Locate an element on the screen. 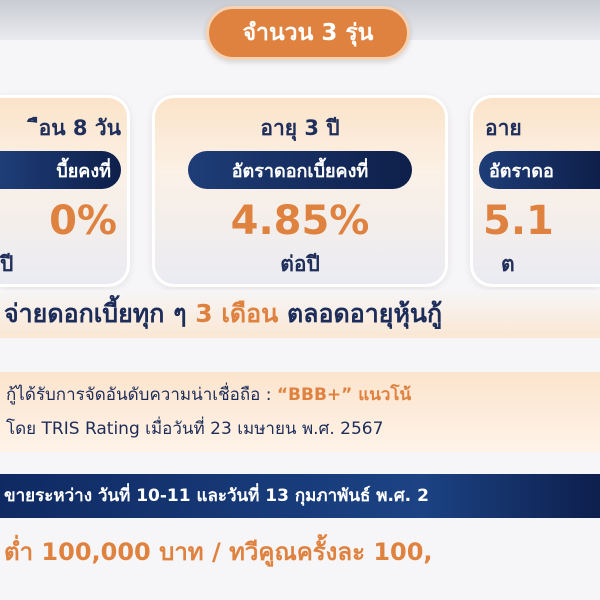  rating-value: “BBB+” แนวโน้ is located at coordinates (344, 395).